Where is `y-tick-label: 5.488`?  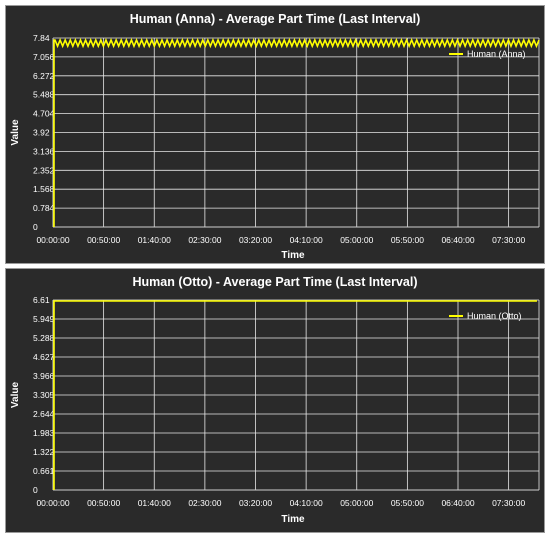
y-tick-label: 5.488 is located at coordinates (44, 95).